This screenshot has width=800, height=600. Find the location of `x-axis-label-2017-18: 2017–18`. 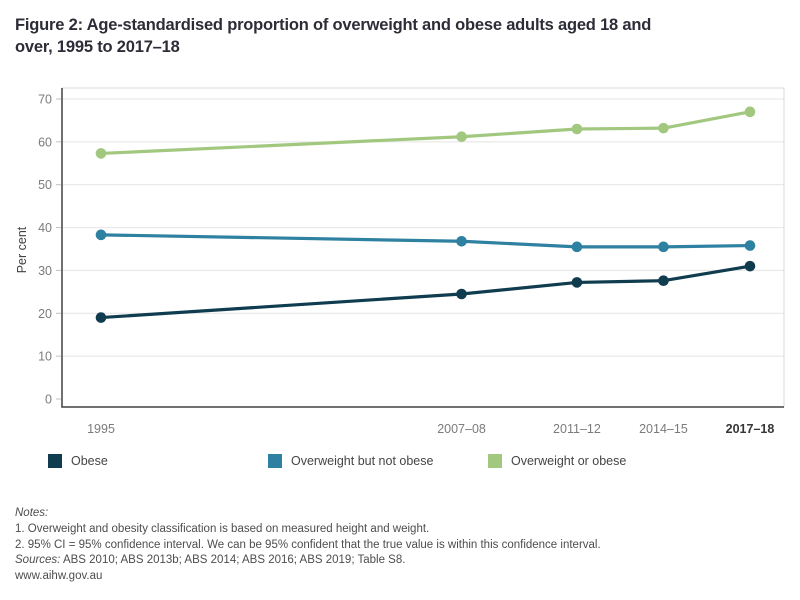

x-axis-label-2017-18: 2017–18 is located at coordinates (750, 429).